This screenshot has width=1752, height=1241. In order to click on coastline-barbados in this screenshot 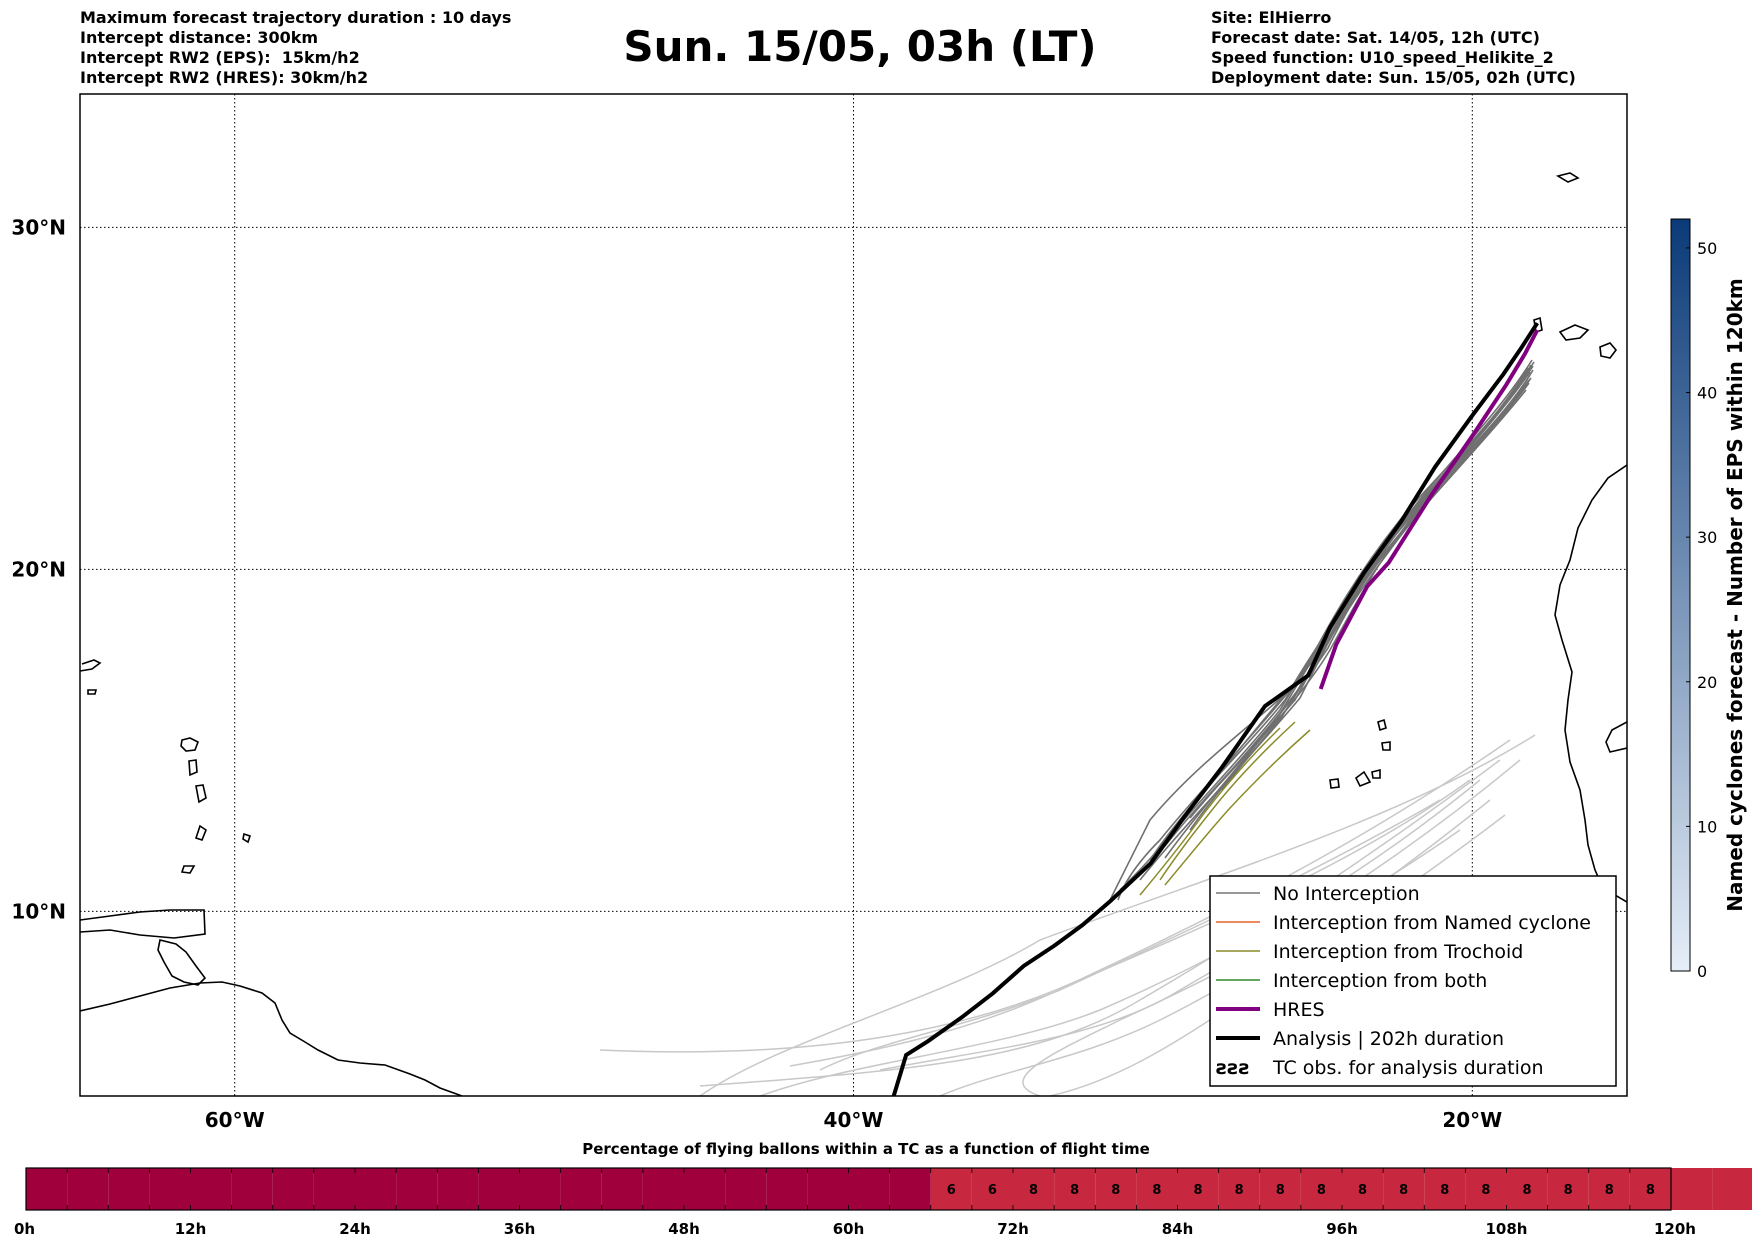, I will do `click(247, 838)`.